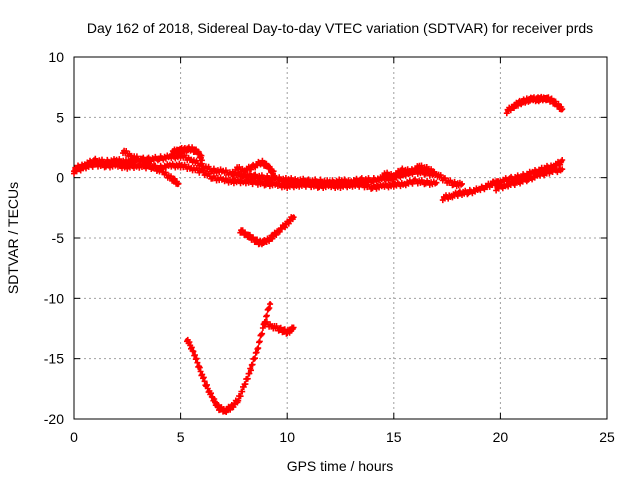 The image size is (640, 480). I want to click on x-axis-title: GPS time / hours, so click(340, 466).